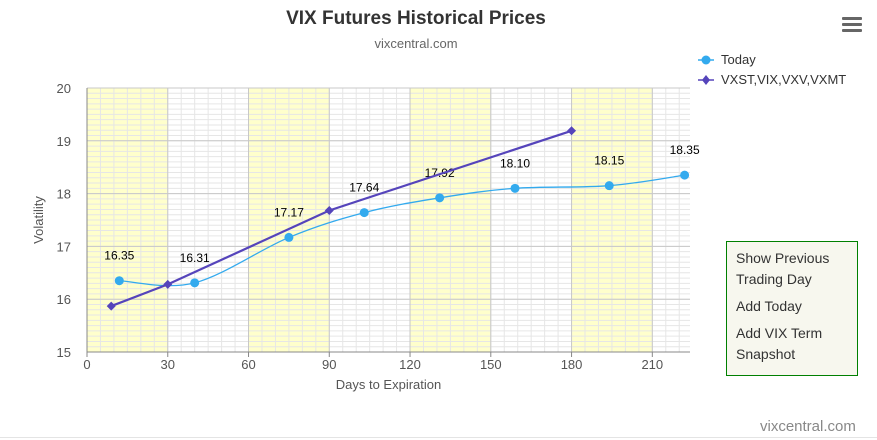 The image size is (877, 440). What do you see at coordinates (64, 352) in the screenshot?
I see `y-tick-label: 15` at bounding box center [64, 352].